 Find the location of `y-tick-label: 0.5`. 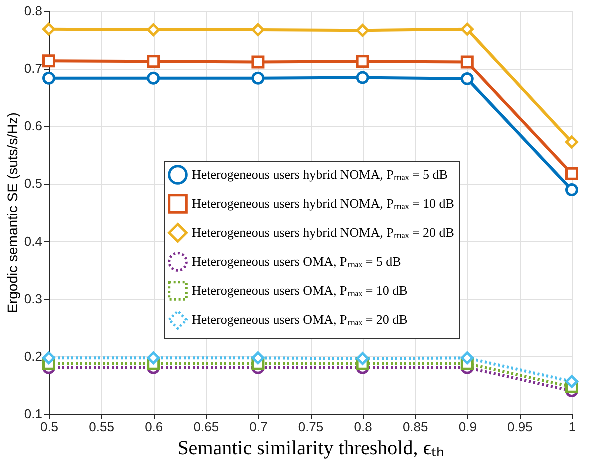

y-tick-label: 0.5 is located at coordinates (33, 184).